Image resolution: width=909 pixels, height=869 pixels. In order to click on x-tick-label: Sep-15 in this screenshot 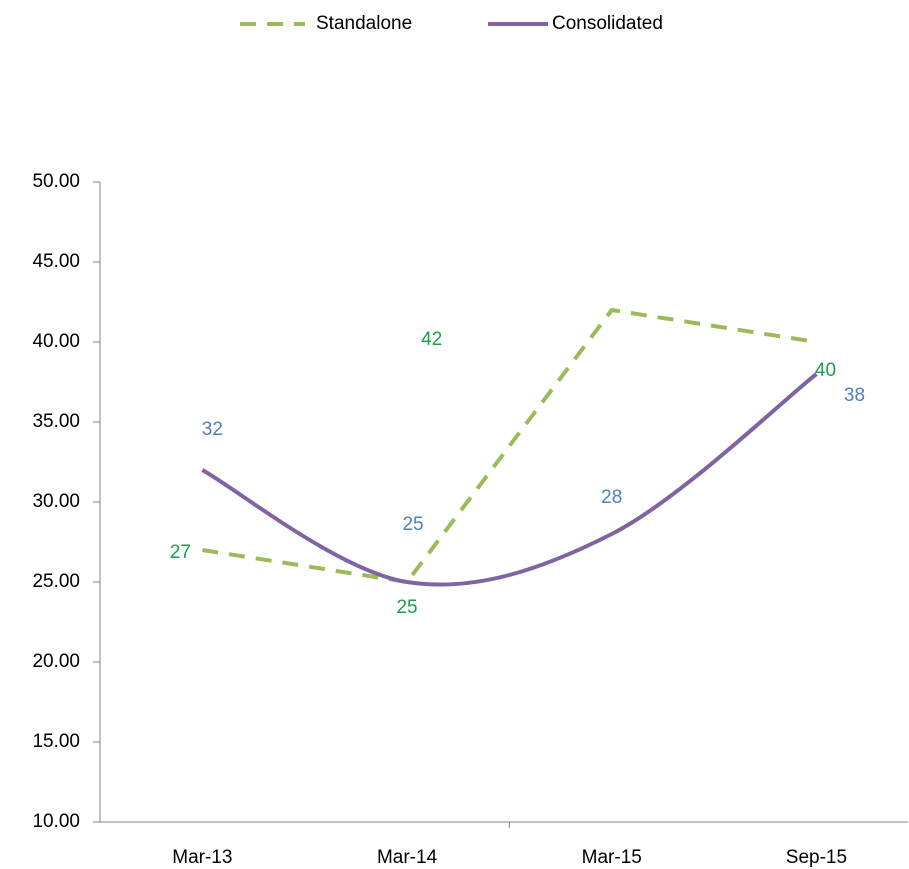, I will do `click(816, 857)`.